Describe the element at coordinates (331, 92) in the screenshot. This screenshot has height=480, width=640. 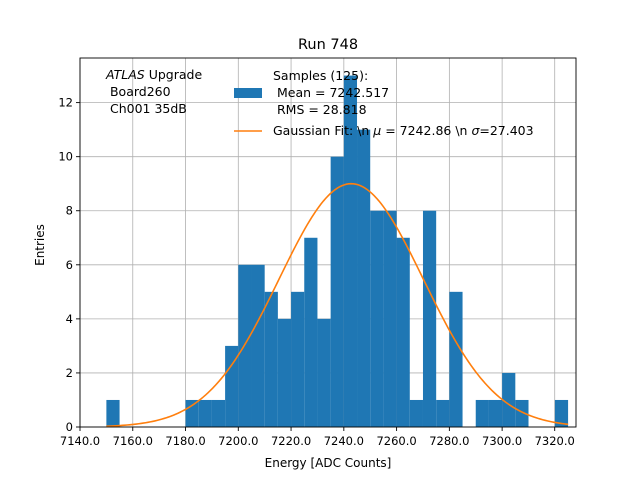
I see `legend-hist-line-2: Mean = 7242.517` at that location.